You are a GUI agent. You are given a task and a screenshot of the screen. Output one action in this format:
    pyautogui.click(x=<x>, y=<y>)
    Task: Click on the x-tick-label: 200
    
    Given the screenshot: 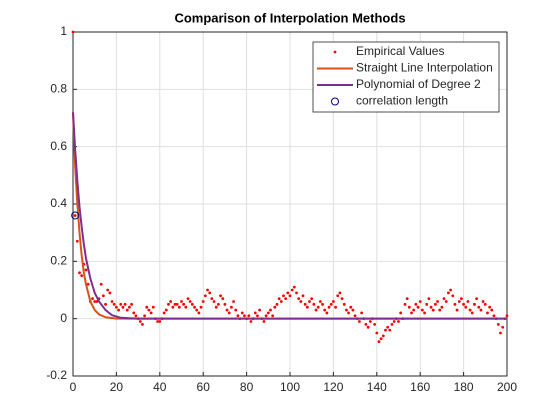 What is the action you would take?
    pyautogui.click(x=507, y=387)
    